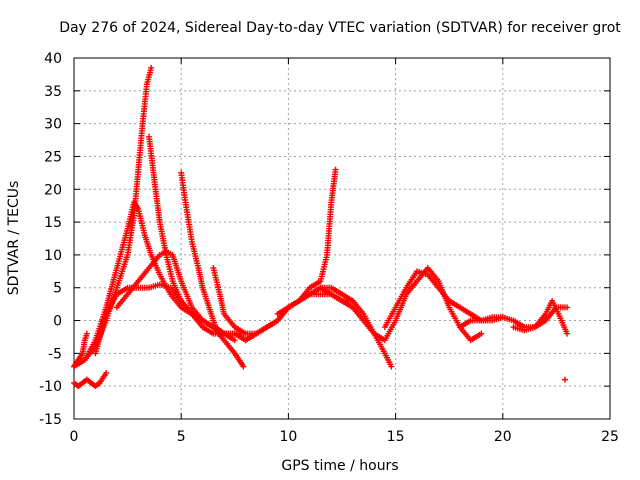 This screenshot has height=480, width=640. What do you see at coordinates (53, 223) in the screenshot?
I see `y-tick-label: 15` at bounding box center [53, 223].